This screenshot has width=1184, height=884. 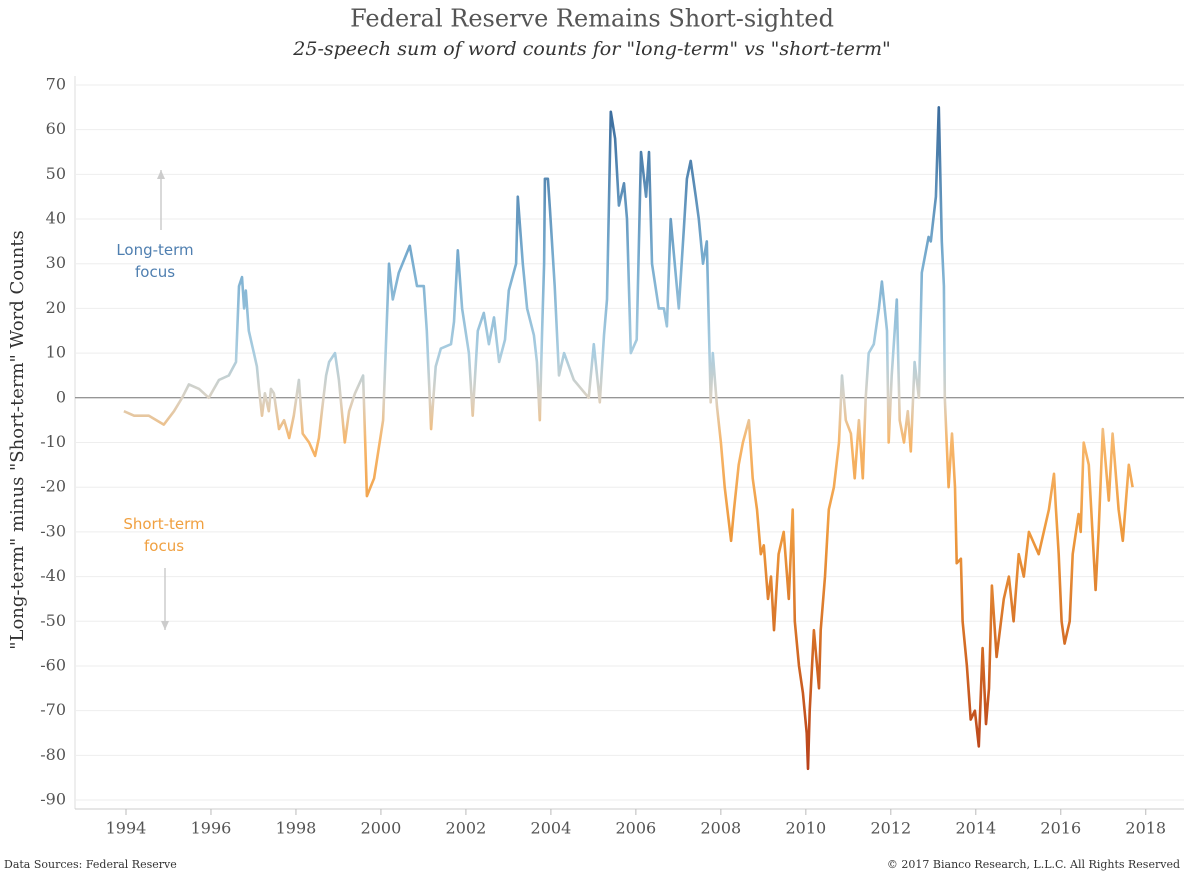 What do you see at coordinates (56, 262) in the screenshot?
I see `y-tick-label: 30` at bounding box center [56, 262].